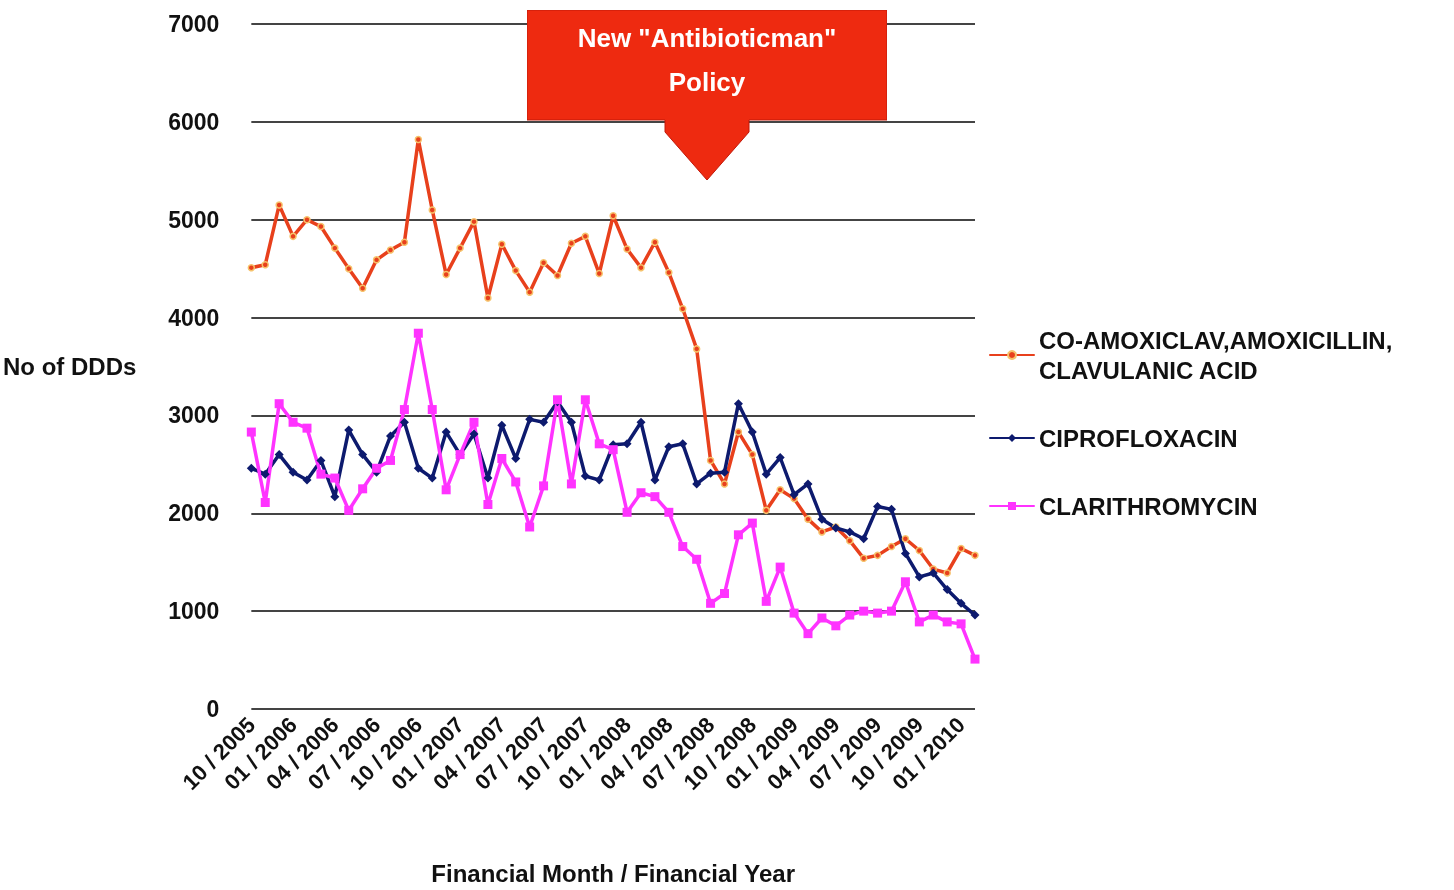  What do you see at coordinates (194, 219) in the screenshot?
I see `y-tick-label: 5000` at bounding box center [194, 219].